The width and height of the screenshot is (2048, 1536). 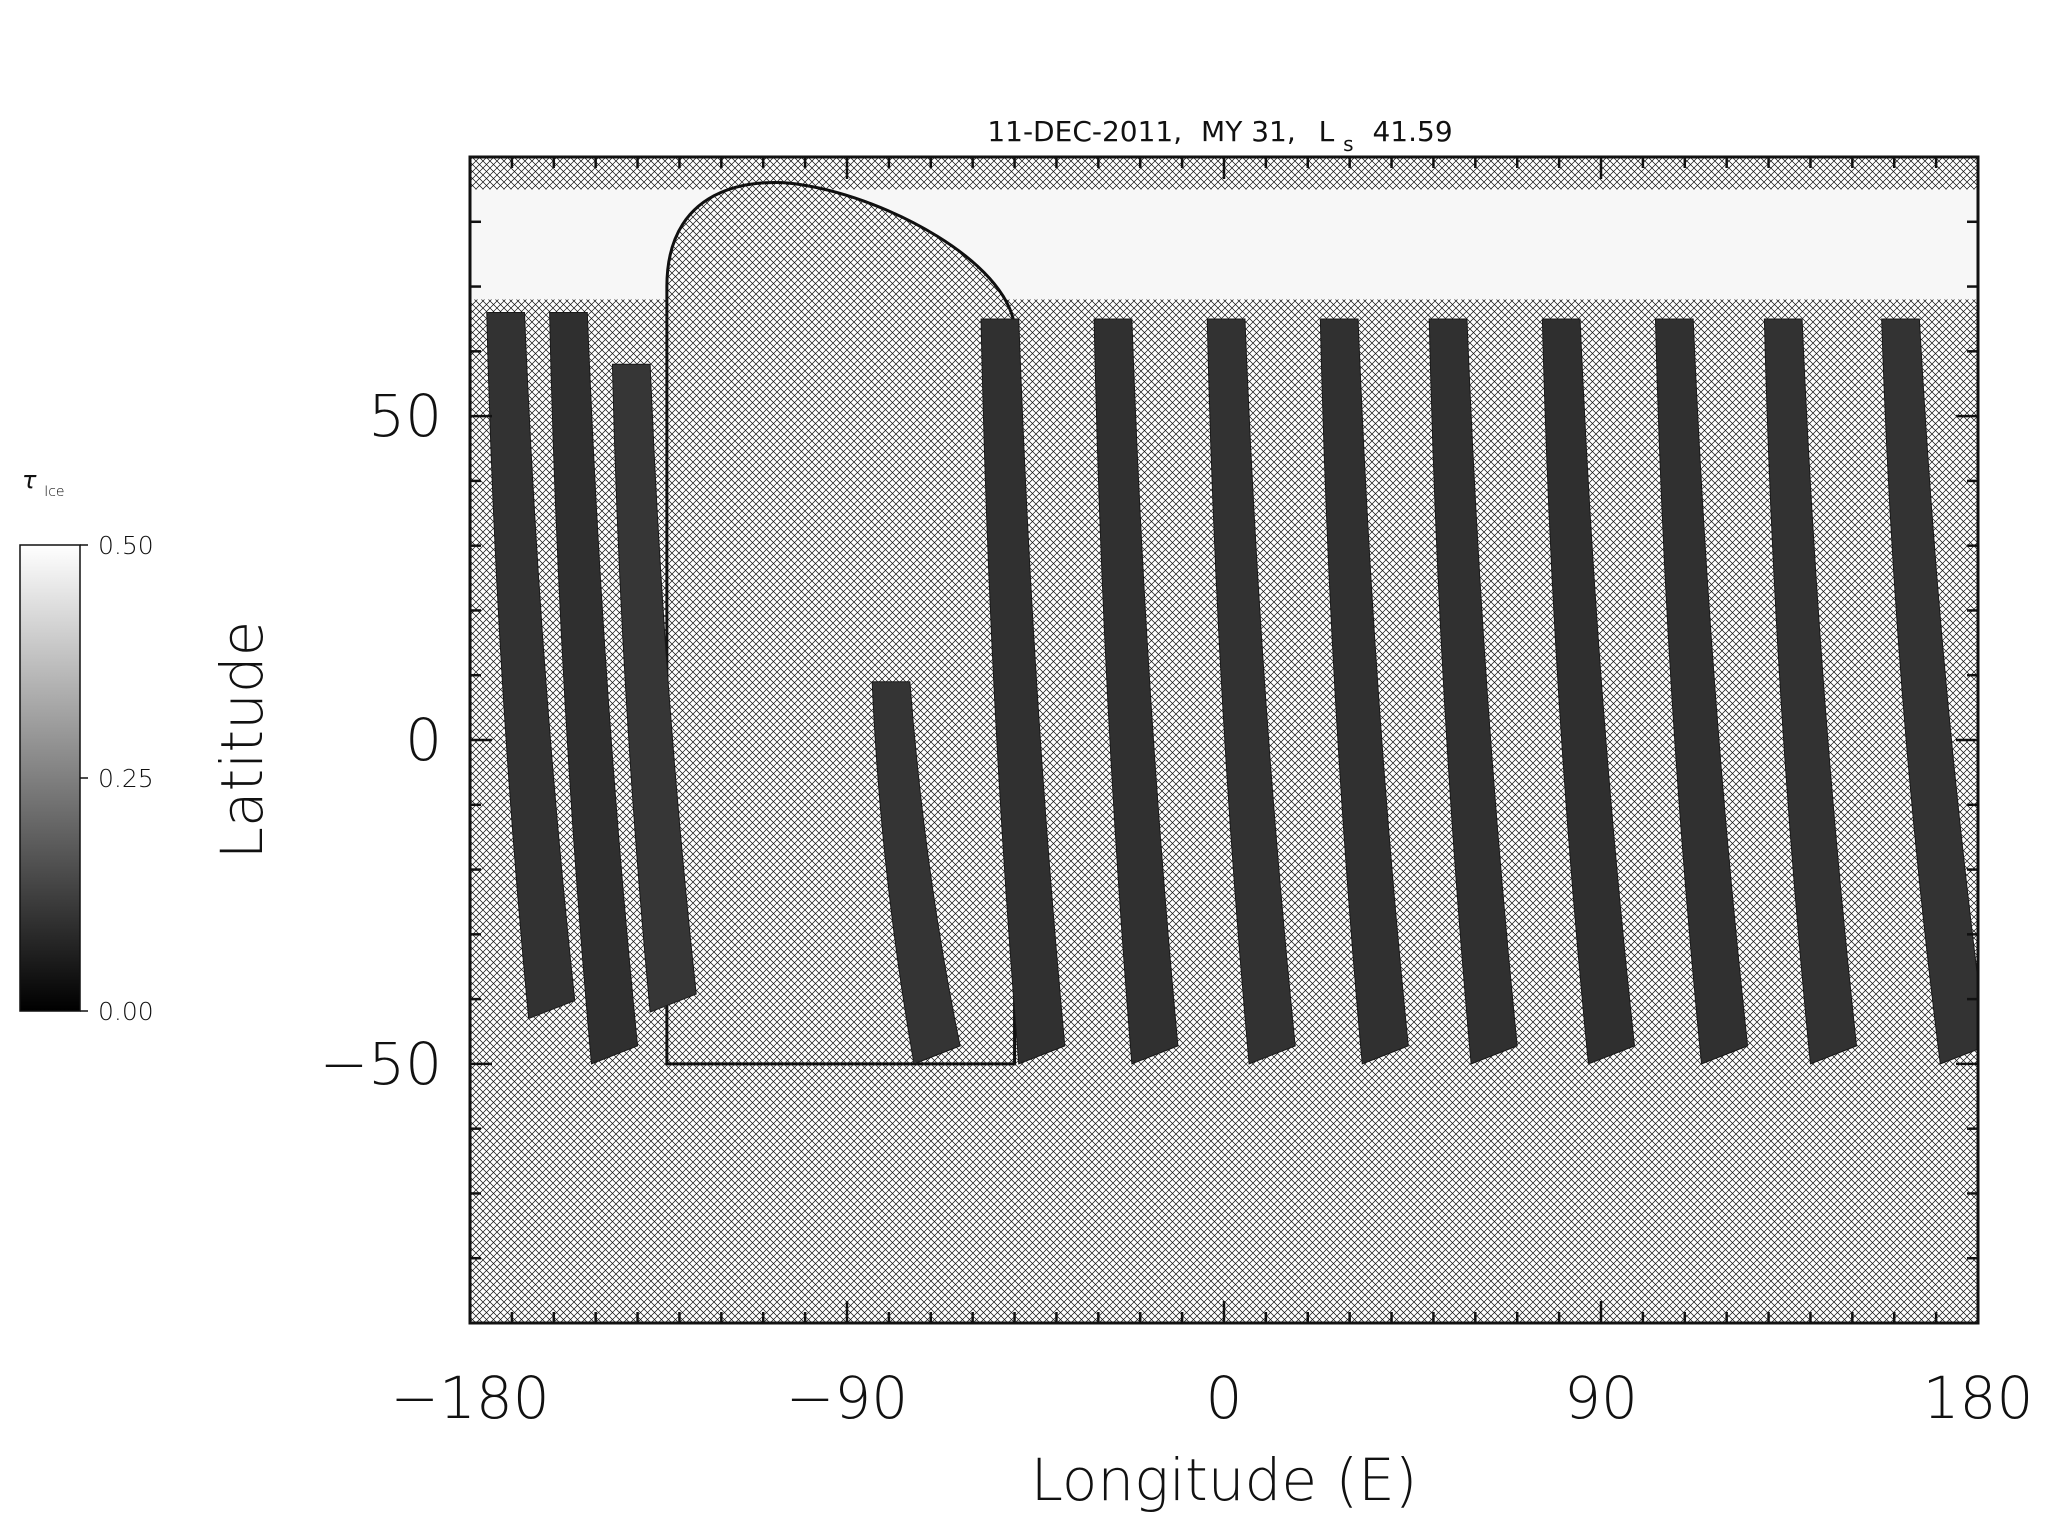 What do you see at coordinates (126, 778) in the screenshot?
I see `colorbar-tick-label: 0.25` at bounding box center [126, 778].